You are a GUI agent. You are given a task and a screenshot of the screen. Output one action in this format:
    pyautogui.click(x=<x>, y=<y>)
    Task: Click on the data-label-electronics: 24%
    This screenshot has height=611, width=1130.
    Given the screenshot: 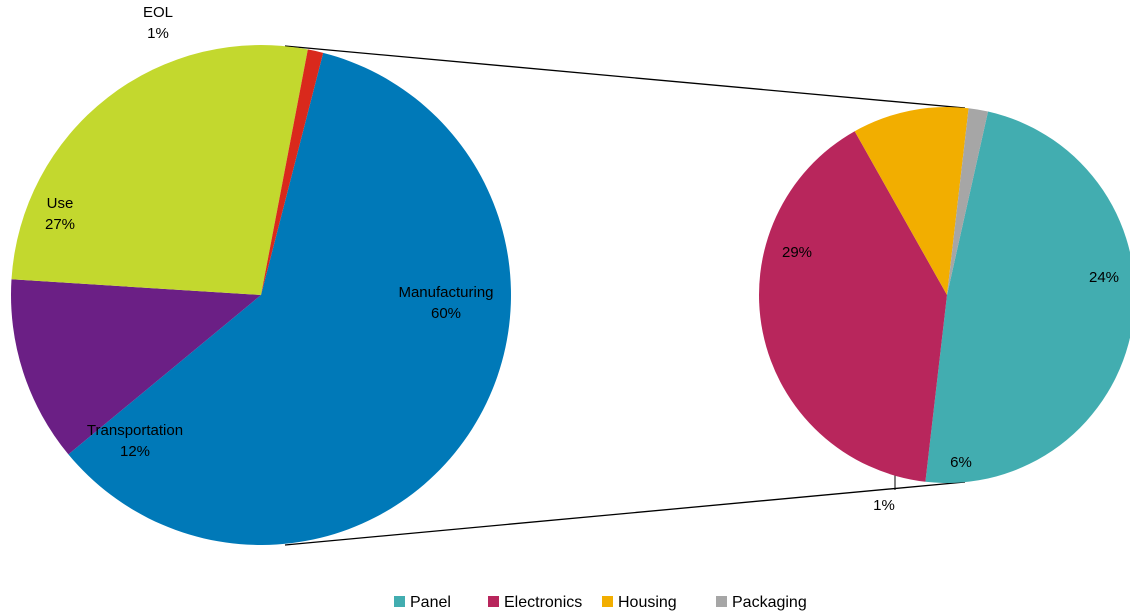 What is the action you would take?
    pyautogui.click(x=1104, y=277)
    